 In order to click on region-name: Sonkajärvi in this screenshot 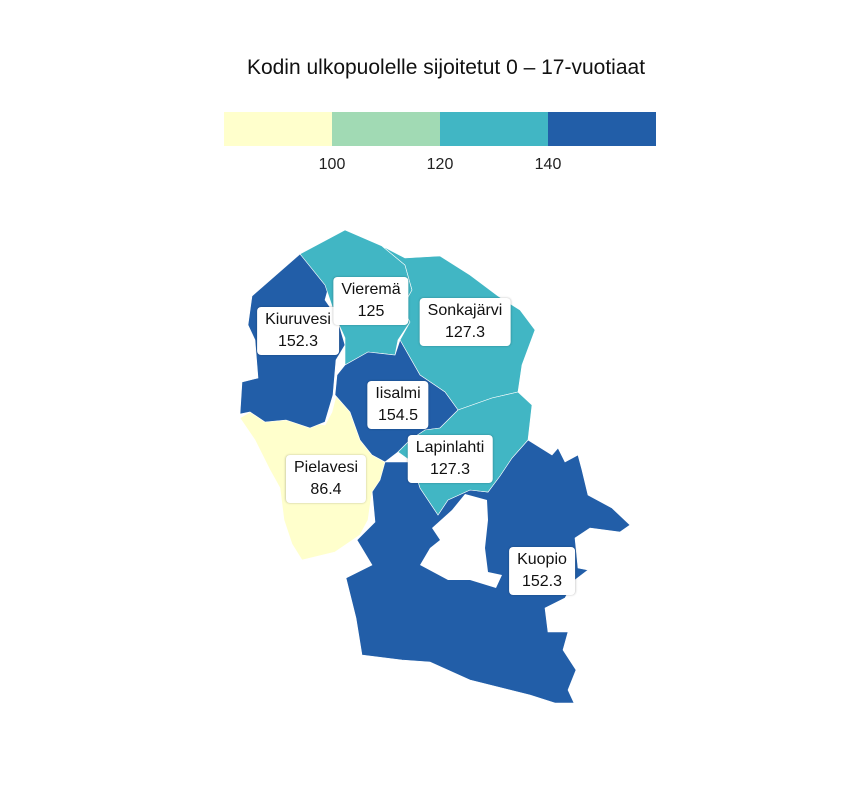, I will do `click(465, 310)`.